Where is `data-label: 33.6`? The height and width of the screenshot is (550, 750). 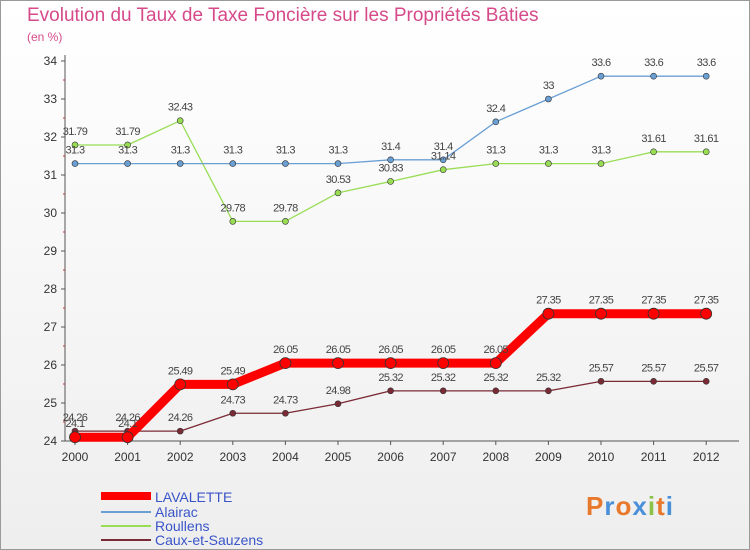 data-label: 33.6 is located at coordinates (600, 63).